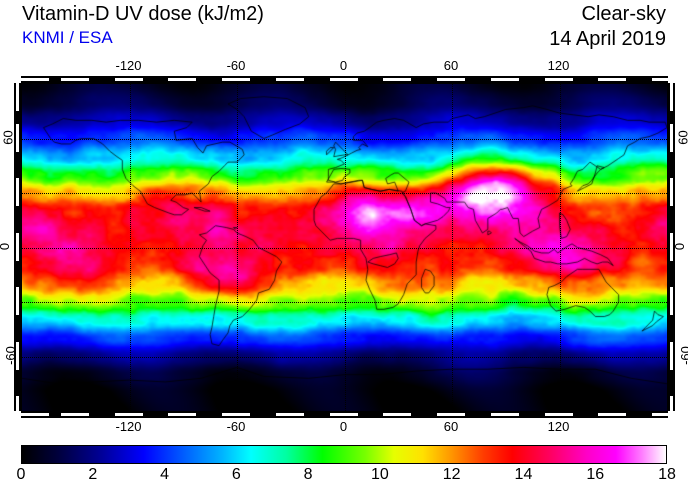  What do you see at coordinates (182, 414) in the screenshot?
I see `axis-notch-lon-bottom--90` at bounding box center [182, 414].